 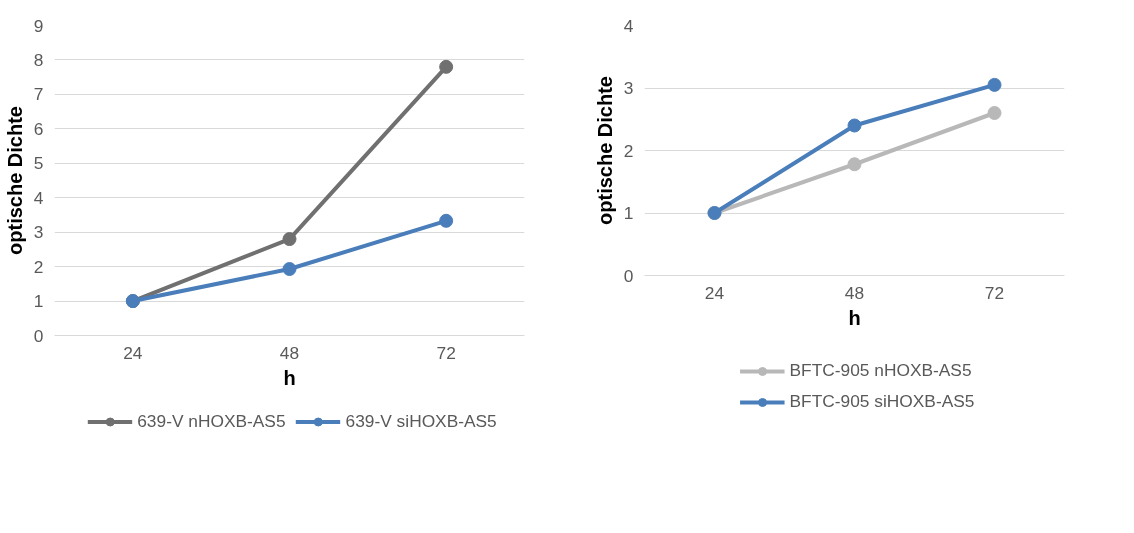 What do you see at coordinates (38, 25) in the screenshot?
I see `y-tick-label: 9` at bounding box center [38, 25].